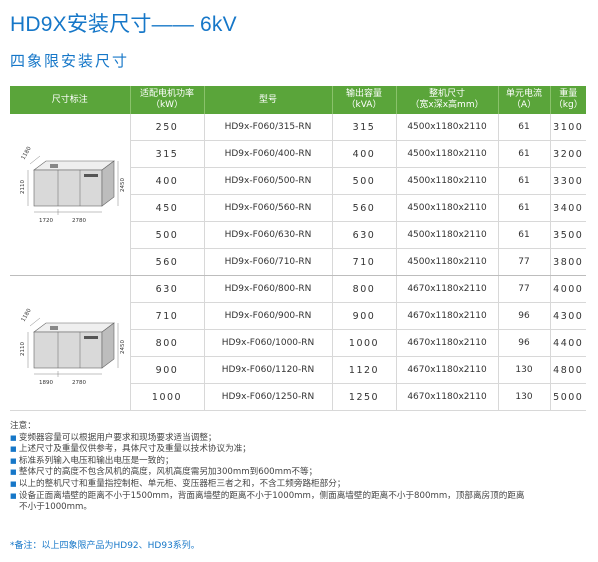 The height and width of the screenshot is (562, 598). What do you see at coordinates (166, 289) in the screenshot?
I see `cell-power: 630` at bounding box center [166, 289].